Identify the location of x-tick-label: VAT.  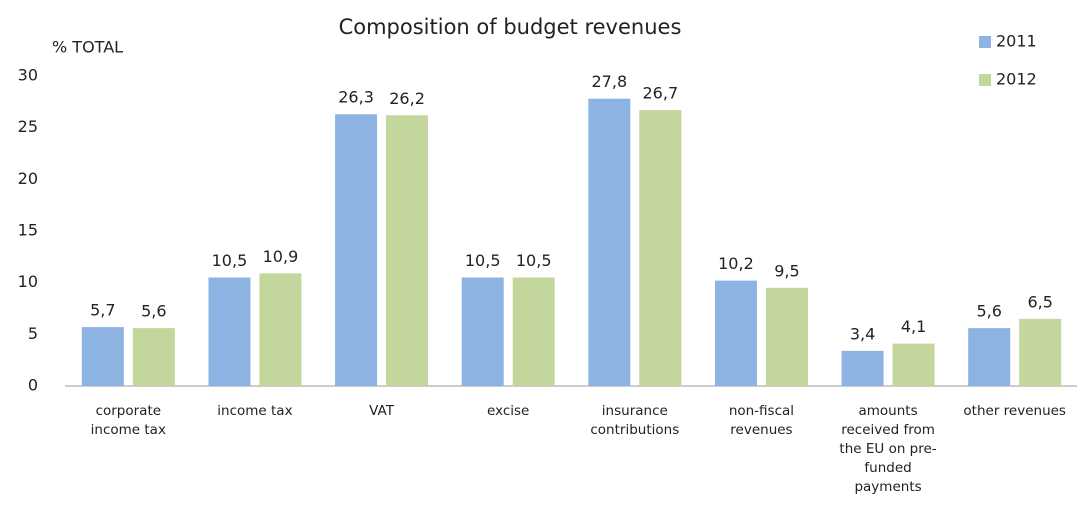
(381, 411).